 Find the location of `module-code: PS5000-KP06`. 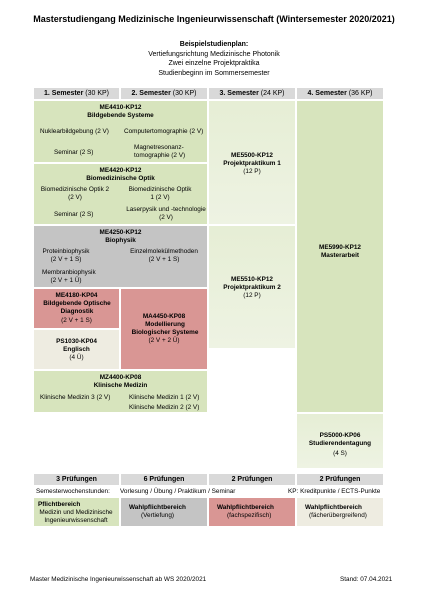

module-code: PS5000-KP06 is located at coordinates (340, 435).